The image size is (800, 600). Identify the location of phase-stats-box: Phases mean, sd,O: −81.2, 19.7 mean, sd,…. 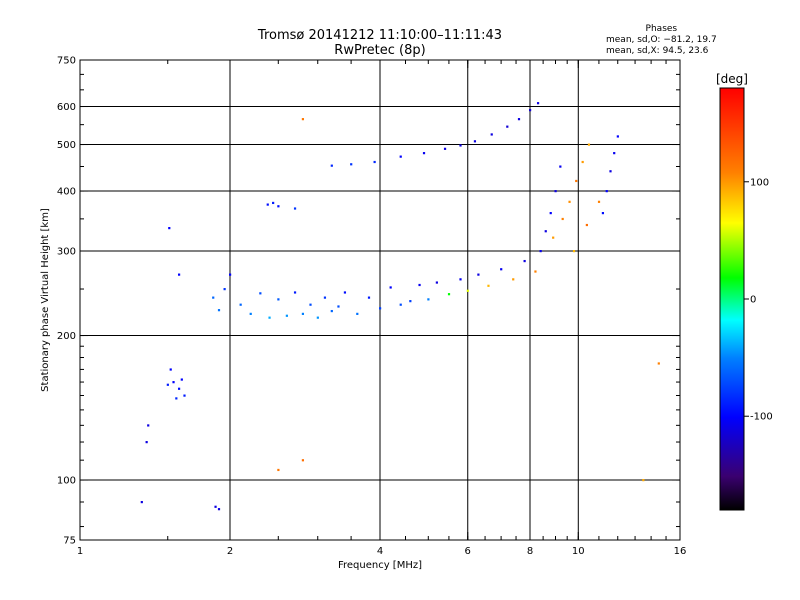
(661, 40).